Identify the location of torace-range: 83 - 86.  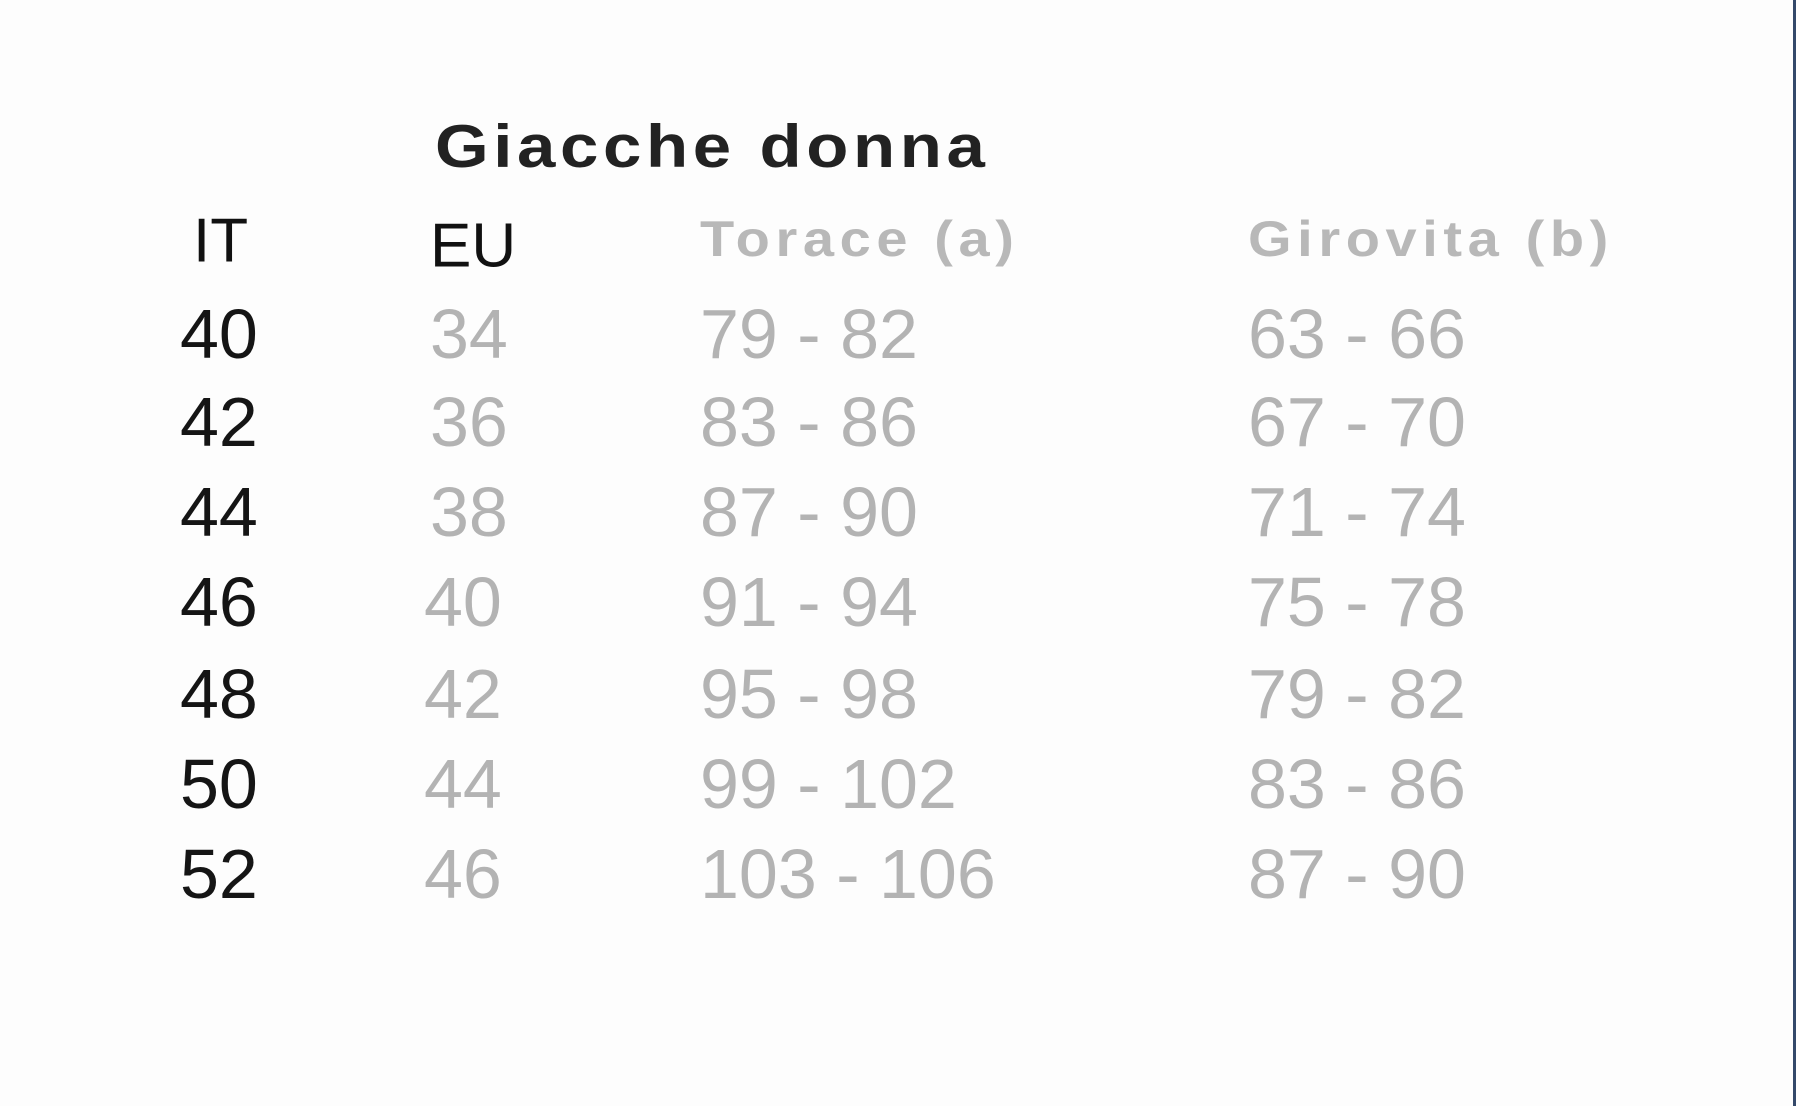
(809, 422).